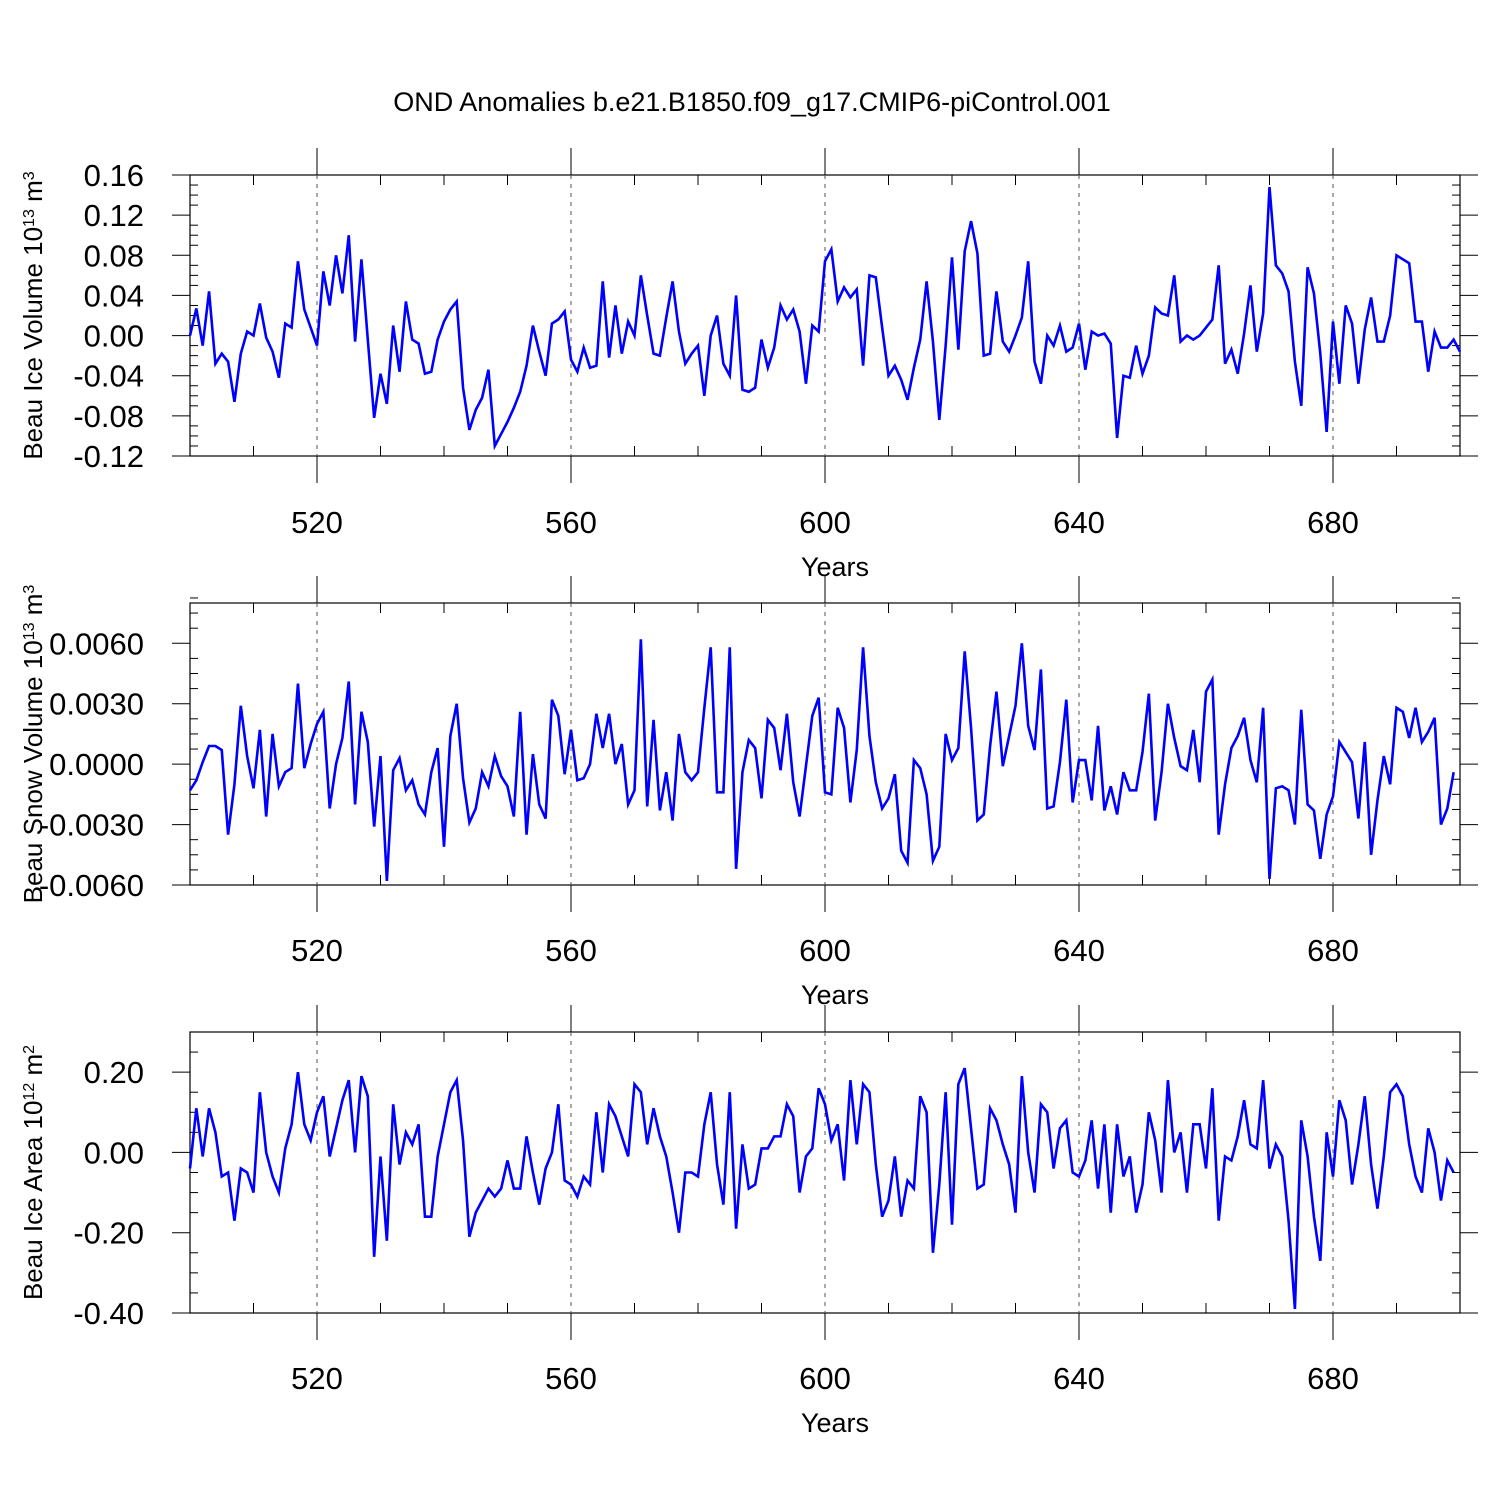  I want to click on y-tick-label: -0.0060, so click(91, 885).